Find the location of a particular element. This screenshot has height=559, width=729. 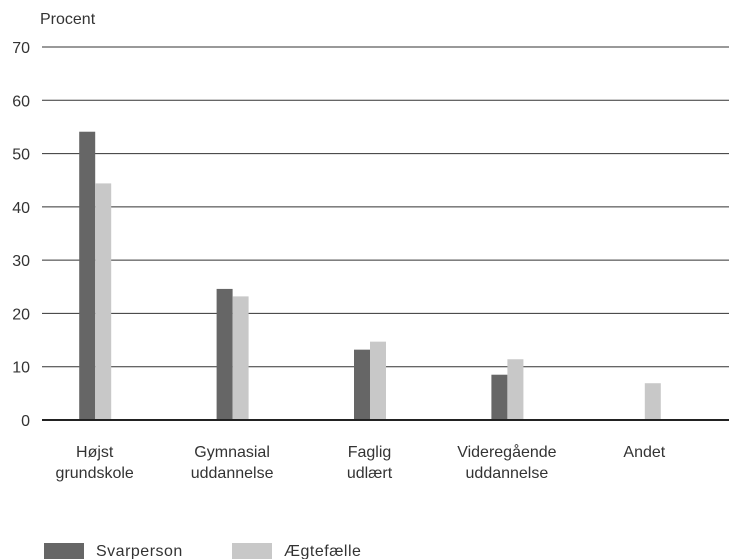

x-category-label-line: Videregående is located at coordinates (506, 452).